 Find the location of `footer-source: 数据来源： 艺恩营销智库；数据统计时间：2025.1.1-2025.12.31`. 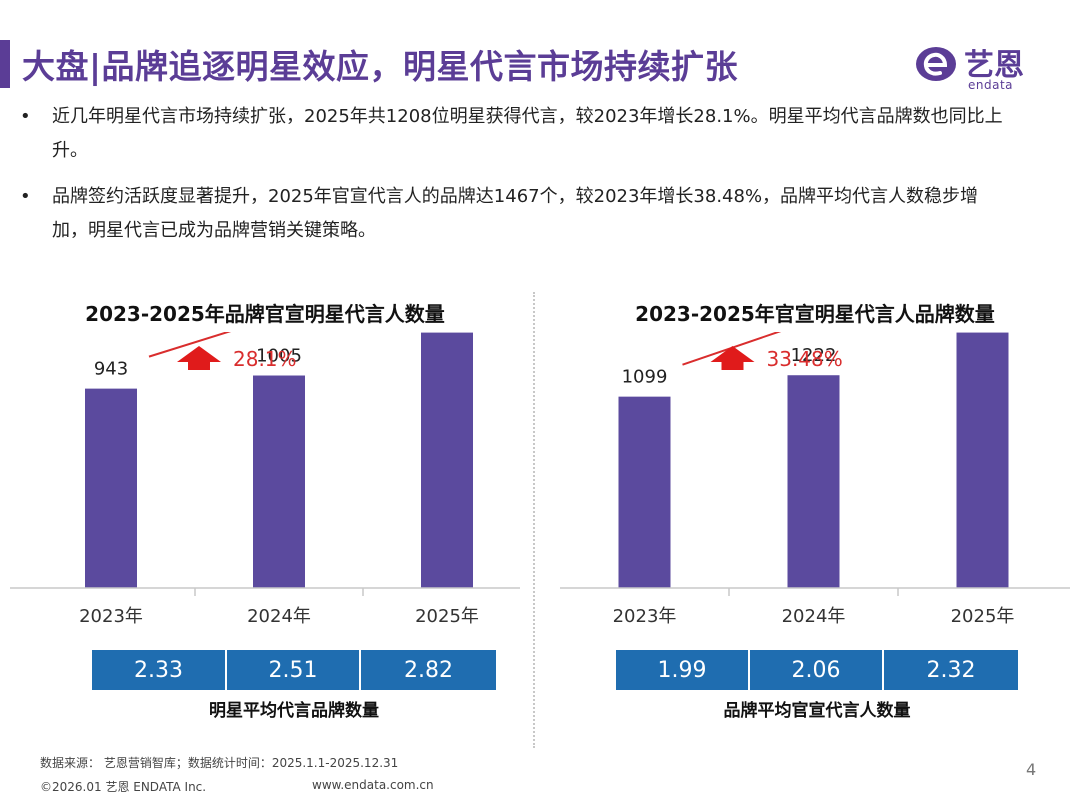

footer-source: 数据来源： 艺恩营销智库；数据统计时间：2025.1.1-2025.12.31 is located at coordinates (219, 763).